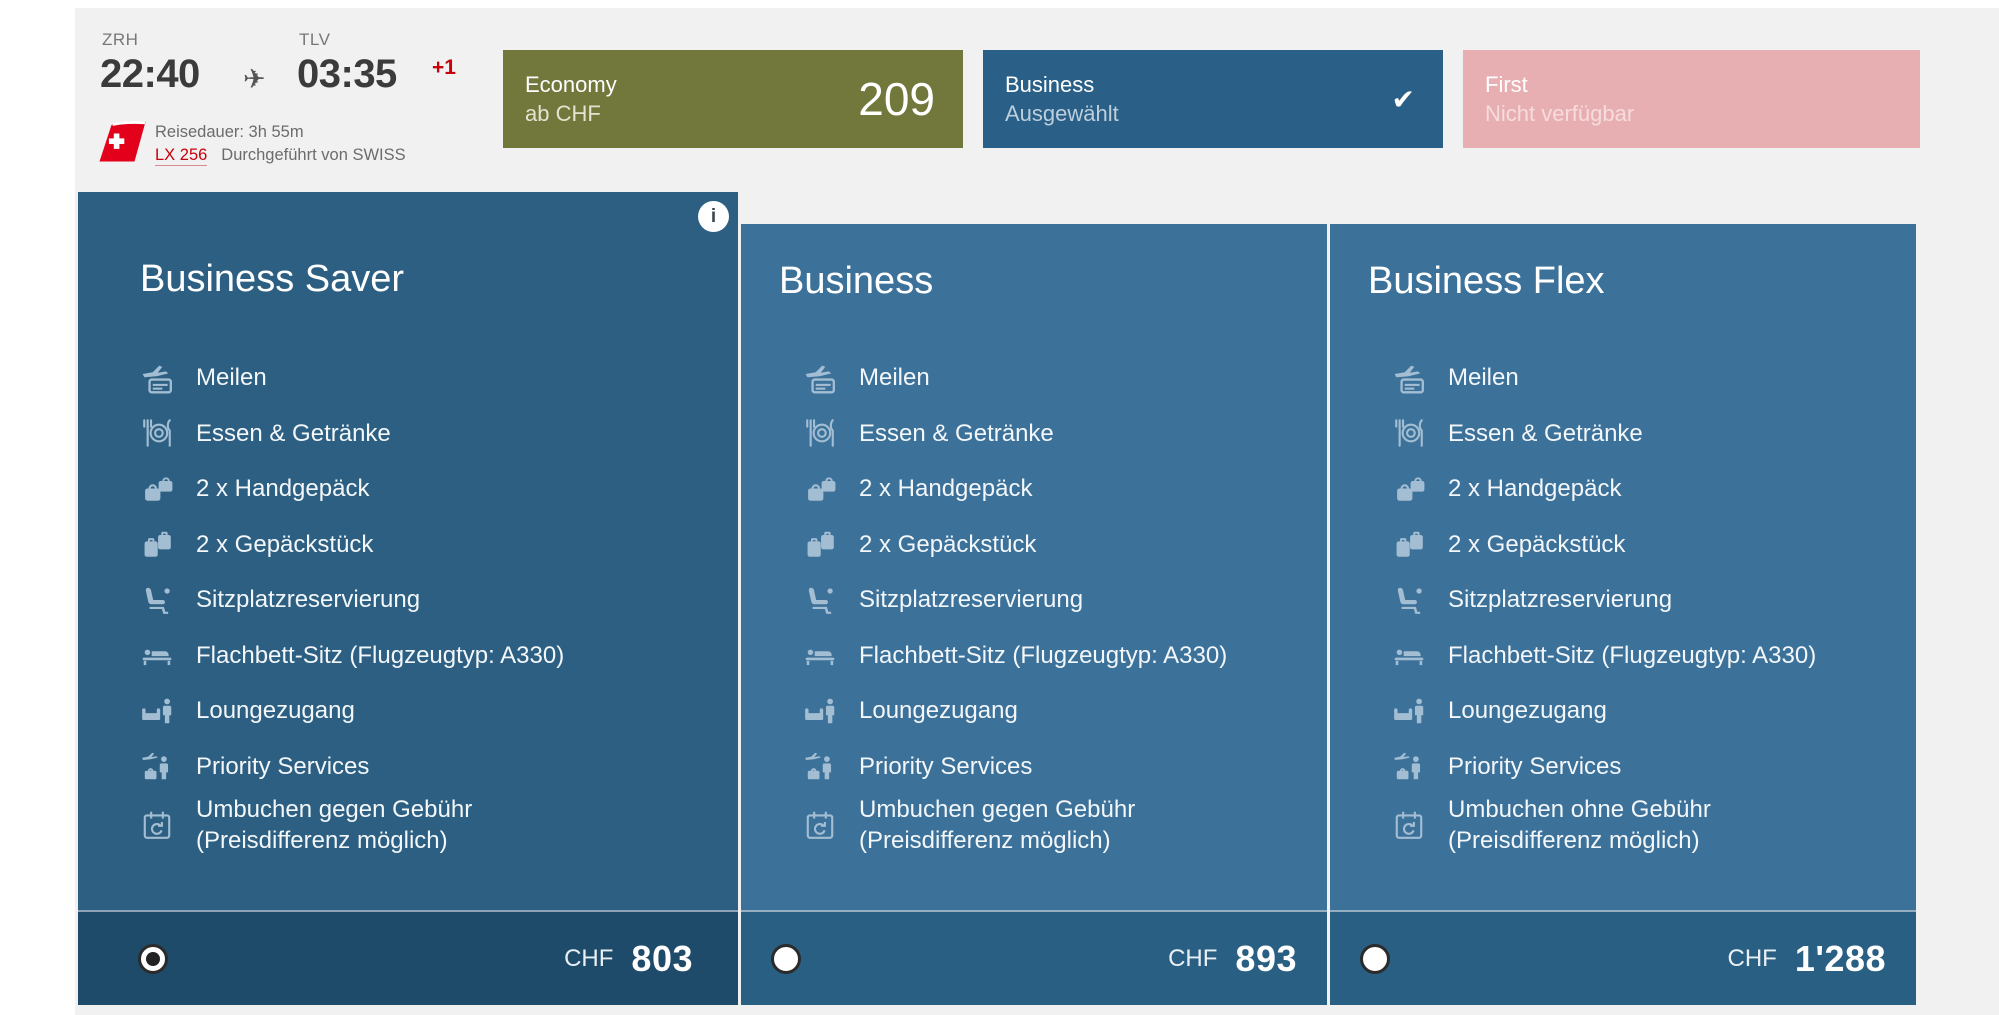 Image resolution: width=1999 pixels, height=1015 pixels. Describe the element at coordinates (120, 39) in the screenshot. I see `origin-code: ZRH` at that location.